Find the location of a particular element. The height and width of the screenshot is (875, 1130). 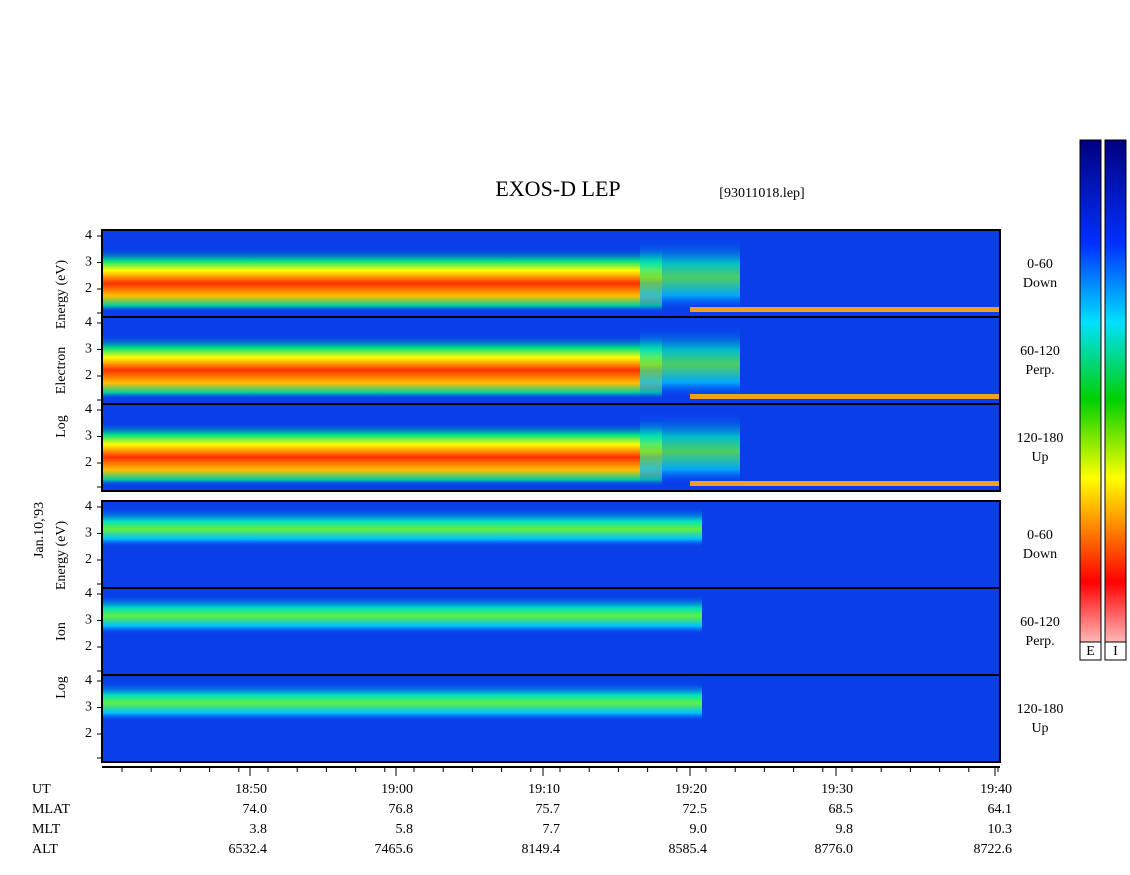

row-label: MLT is located at coordinates (46, 829).